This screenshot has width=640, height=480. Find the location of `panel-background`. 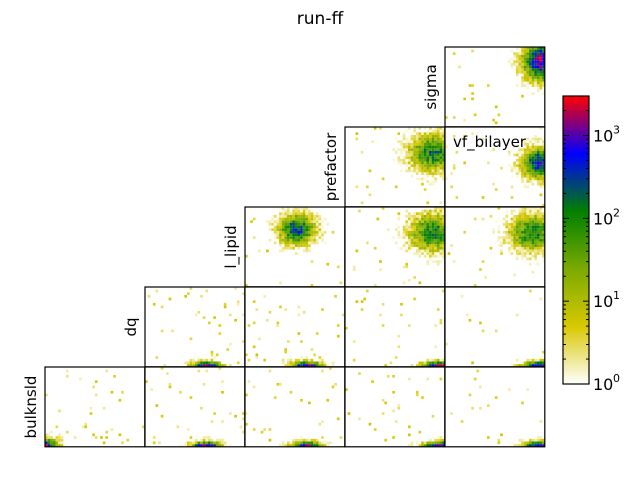

panel-background is located at coordinates (495, 327).